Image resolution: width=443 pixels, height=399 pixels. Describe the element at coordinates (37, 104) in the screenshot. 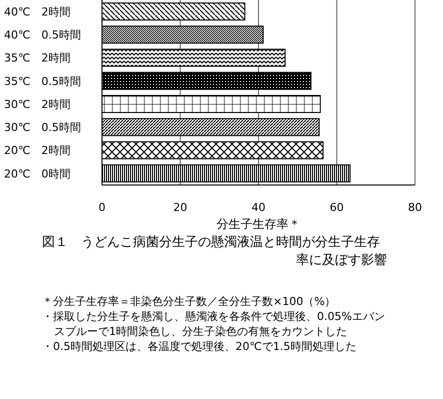

I see `y-tick-label: 30℃ 2時間` at that location.